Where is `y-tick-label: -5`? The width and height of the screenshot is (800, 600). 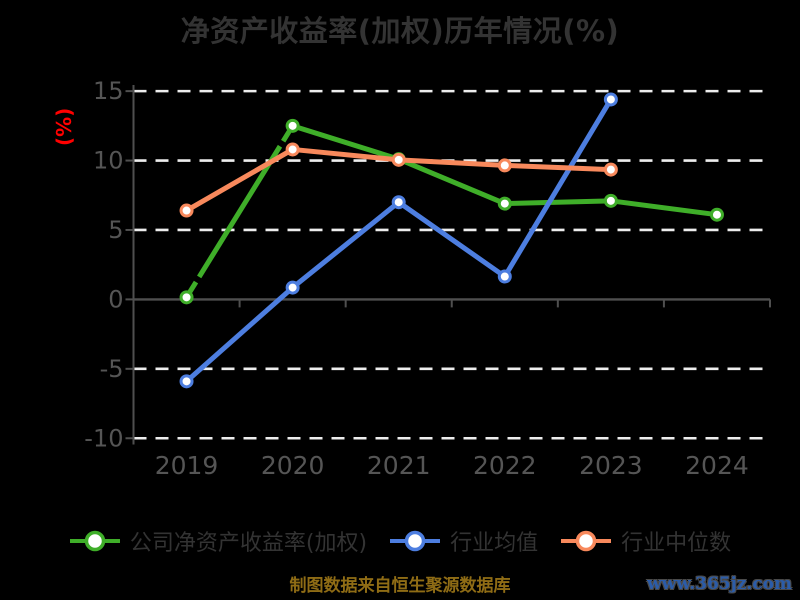 y-tick-label: -5 is located at coordinates (112, 369).